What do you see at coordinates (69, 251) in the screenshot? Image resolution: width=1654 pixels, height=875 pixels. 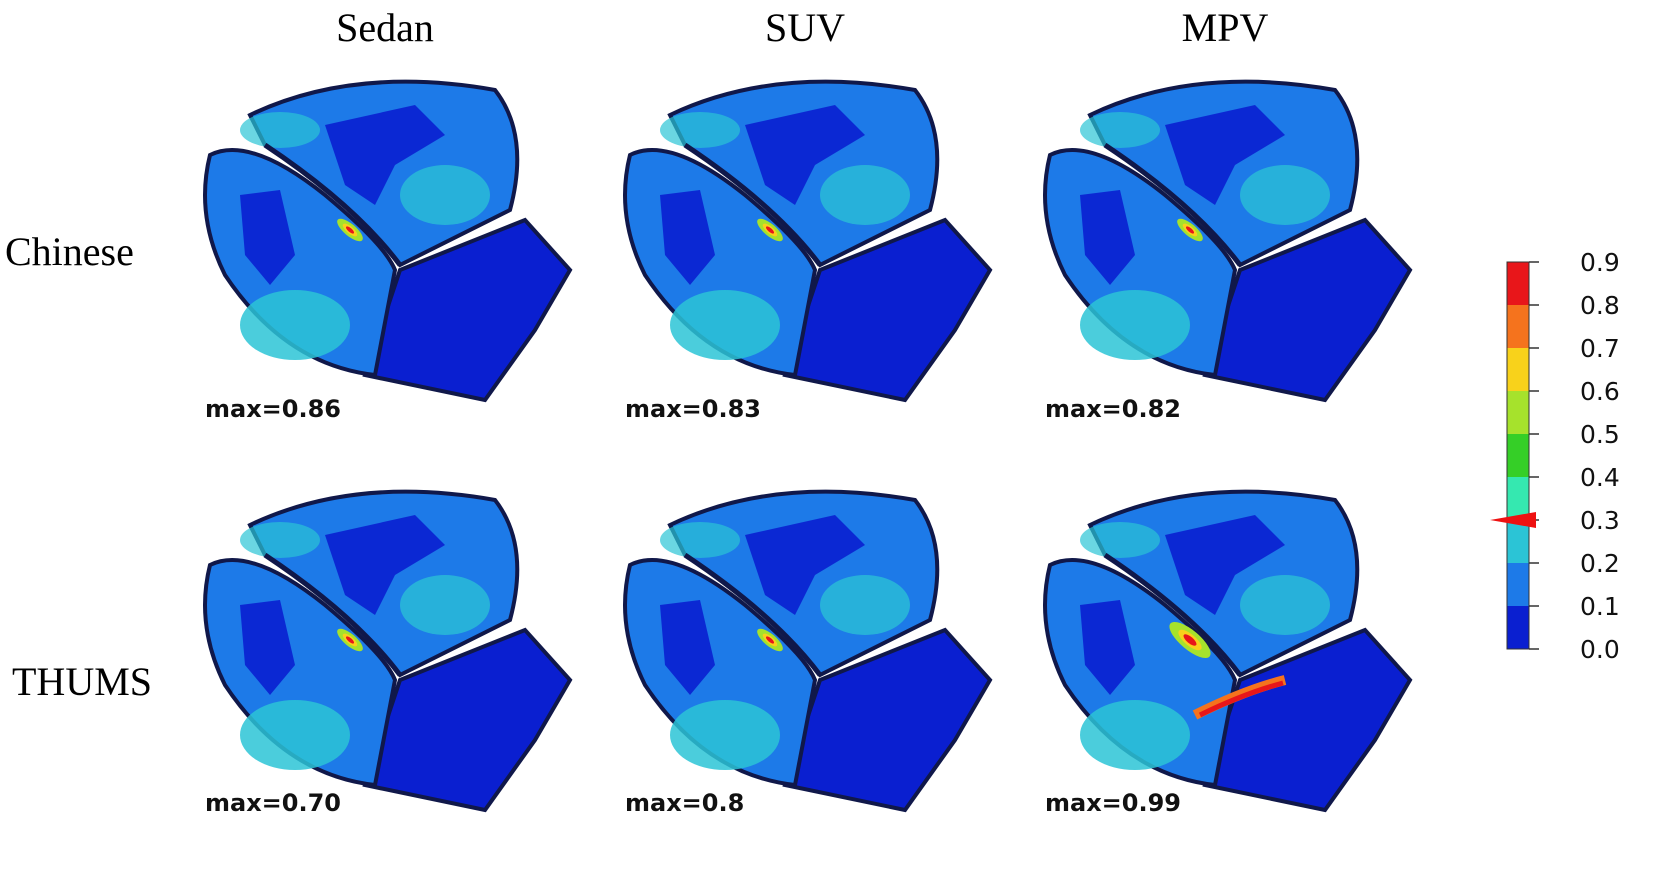 I see `row-label-chinese: Chinese` at bounding box center [69, 251].